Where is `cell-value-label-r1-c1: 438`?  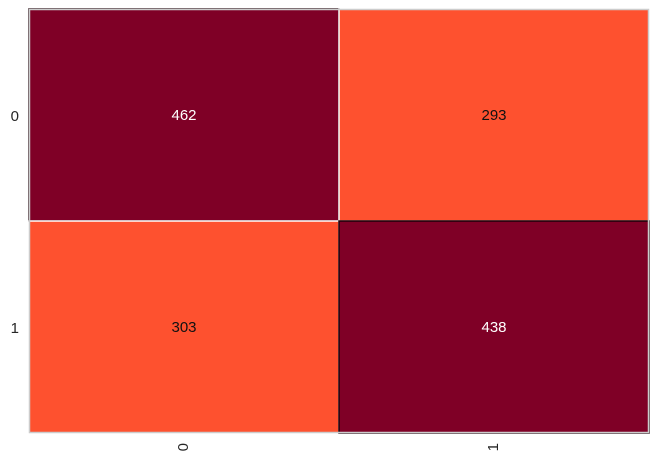
cell-value-label-r1-c1: 438 is located at coordinates (493, 327).